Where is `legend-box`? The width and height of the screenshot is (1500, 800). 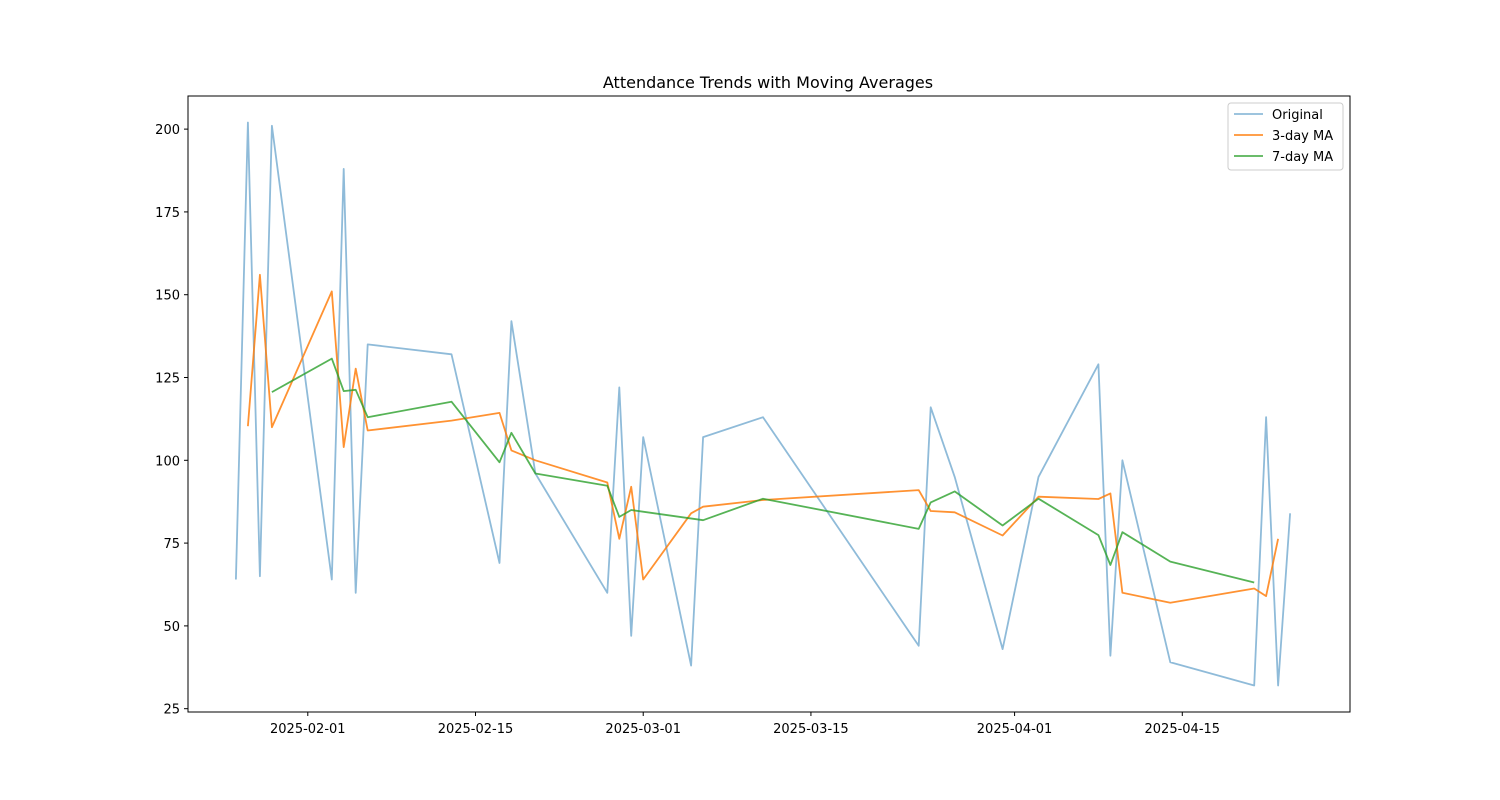 legend-box is located at coordinates (1285, 136).